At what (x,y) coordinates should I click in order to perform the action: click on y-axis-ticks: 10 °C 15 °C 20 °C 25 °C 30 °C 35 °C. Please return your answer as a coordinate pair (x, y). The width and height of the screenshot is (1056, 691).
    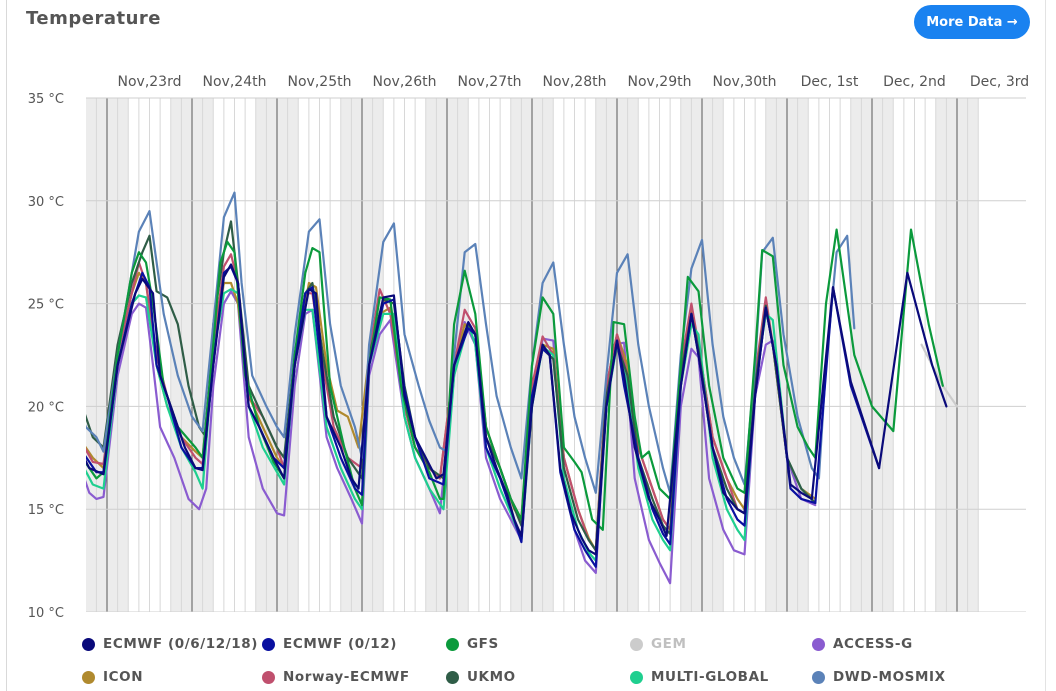
    Looking at the image, I should click on (46, 356).